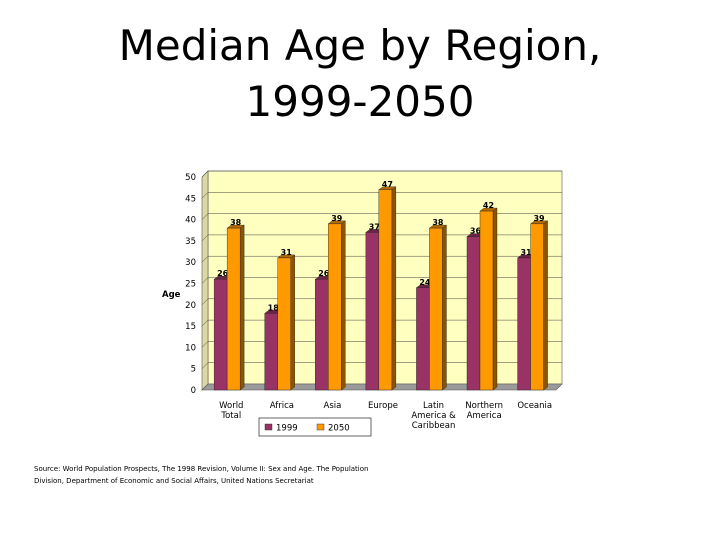  I want to click on y-tick-label: 25, so click(190, 285).